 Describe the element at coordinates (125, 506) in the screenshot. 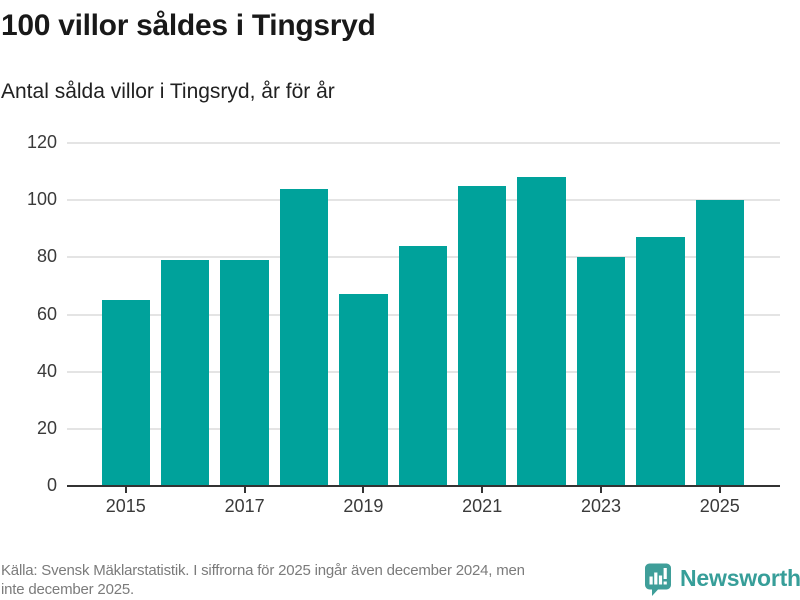

I see `x-axis-label-2015: 2015` at that location.